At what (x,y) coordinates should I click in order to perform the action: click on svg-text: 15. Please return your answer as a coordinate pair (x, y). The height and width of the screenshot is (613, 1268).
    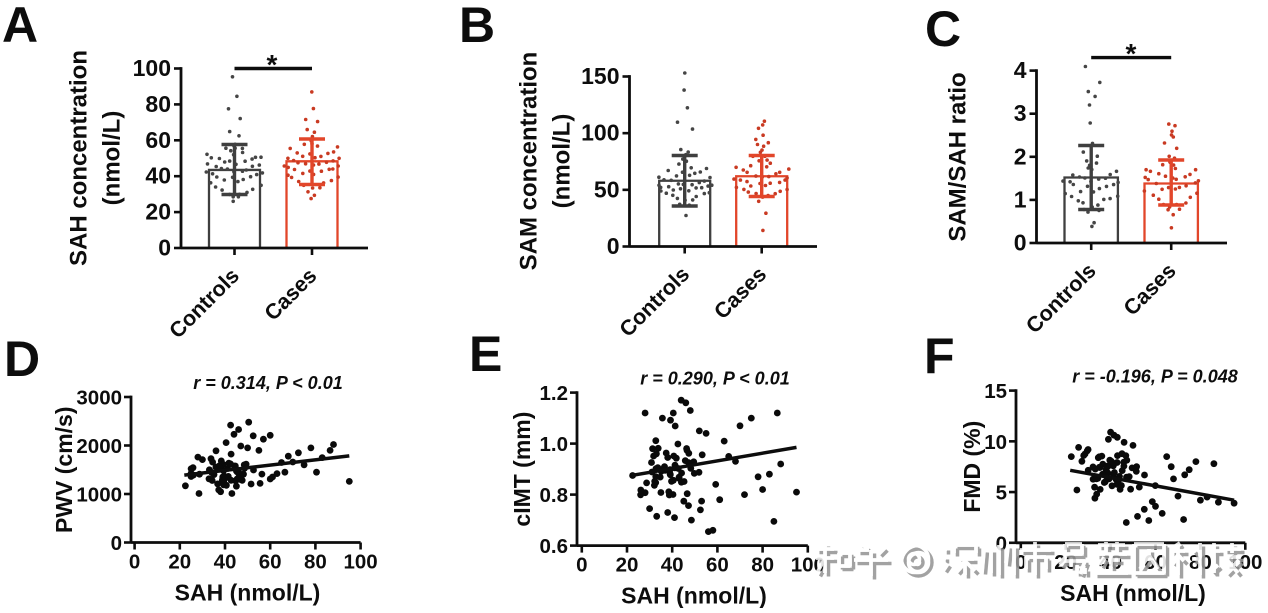
    Looking at the image, I should click on (995, 391).